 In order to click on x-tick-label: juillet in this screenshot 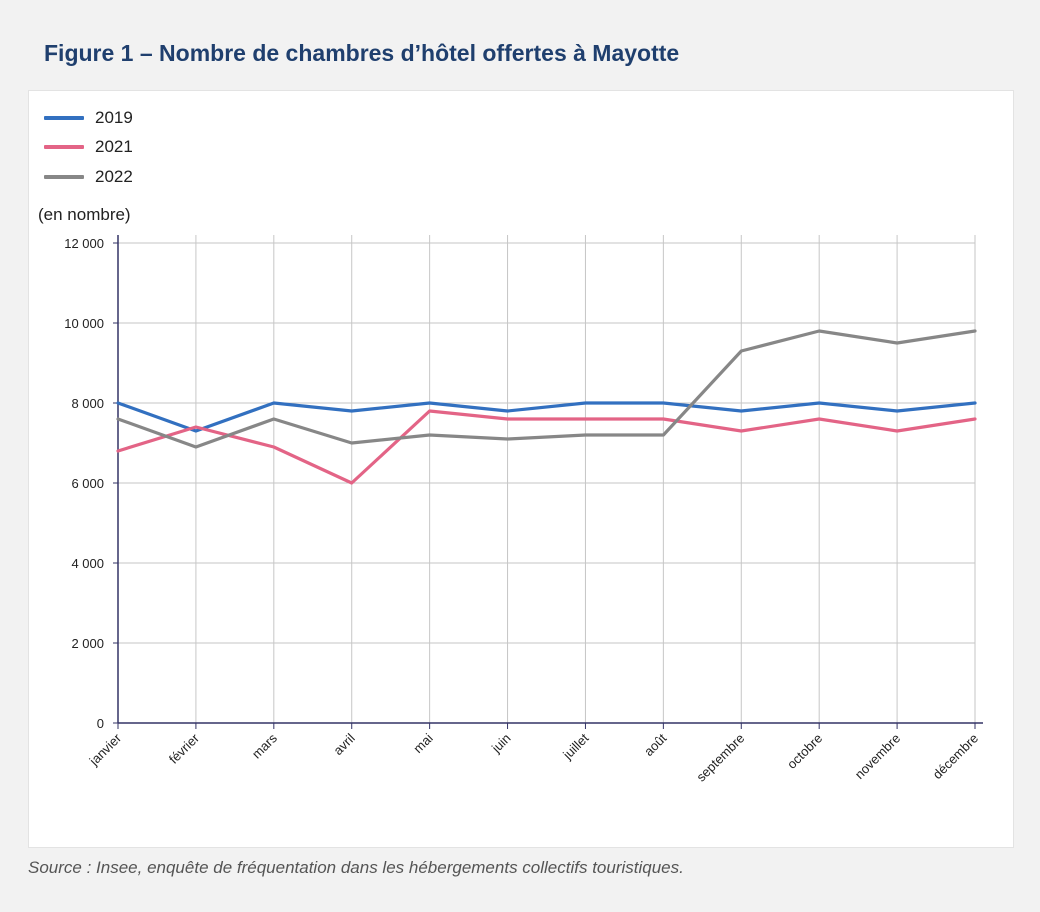, I will do `click(575, 746)`.